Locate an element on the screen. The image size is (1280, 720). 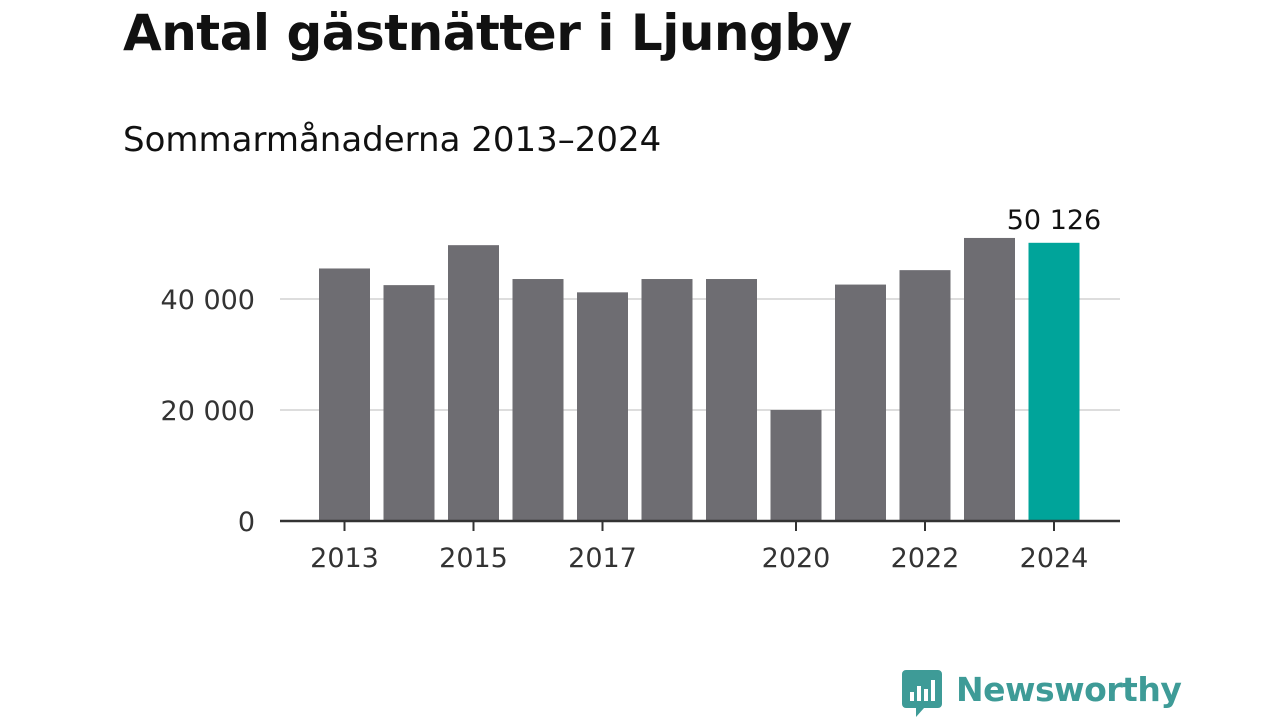
bar-2020 is located at coordinates (796, 465).